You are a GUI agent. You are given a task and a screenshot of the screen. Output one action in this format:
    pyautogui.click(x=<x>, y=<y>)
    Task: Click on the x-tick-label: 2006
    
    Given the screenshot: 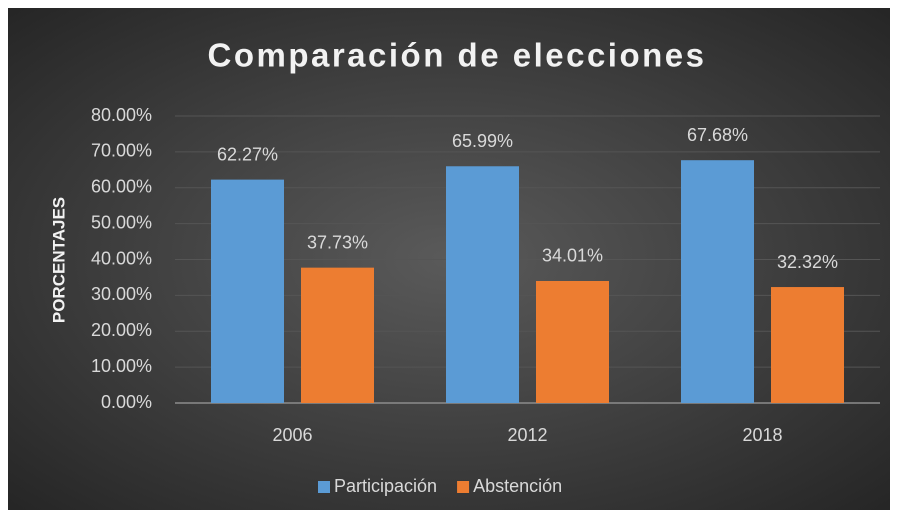 What is the action you would take?
    pyautogui.click(x=292, y=435)
    